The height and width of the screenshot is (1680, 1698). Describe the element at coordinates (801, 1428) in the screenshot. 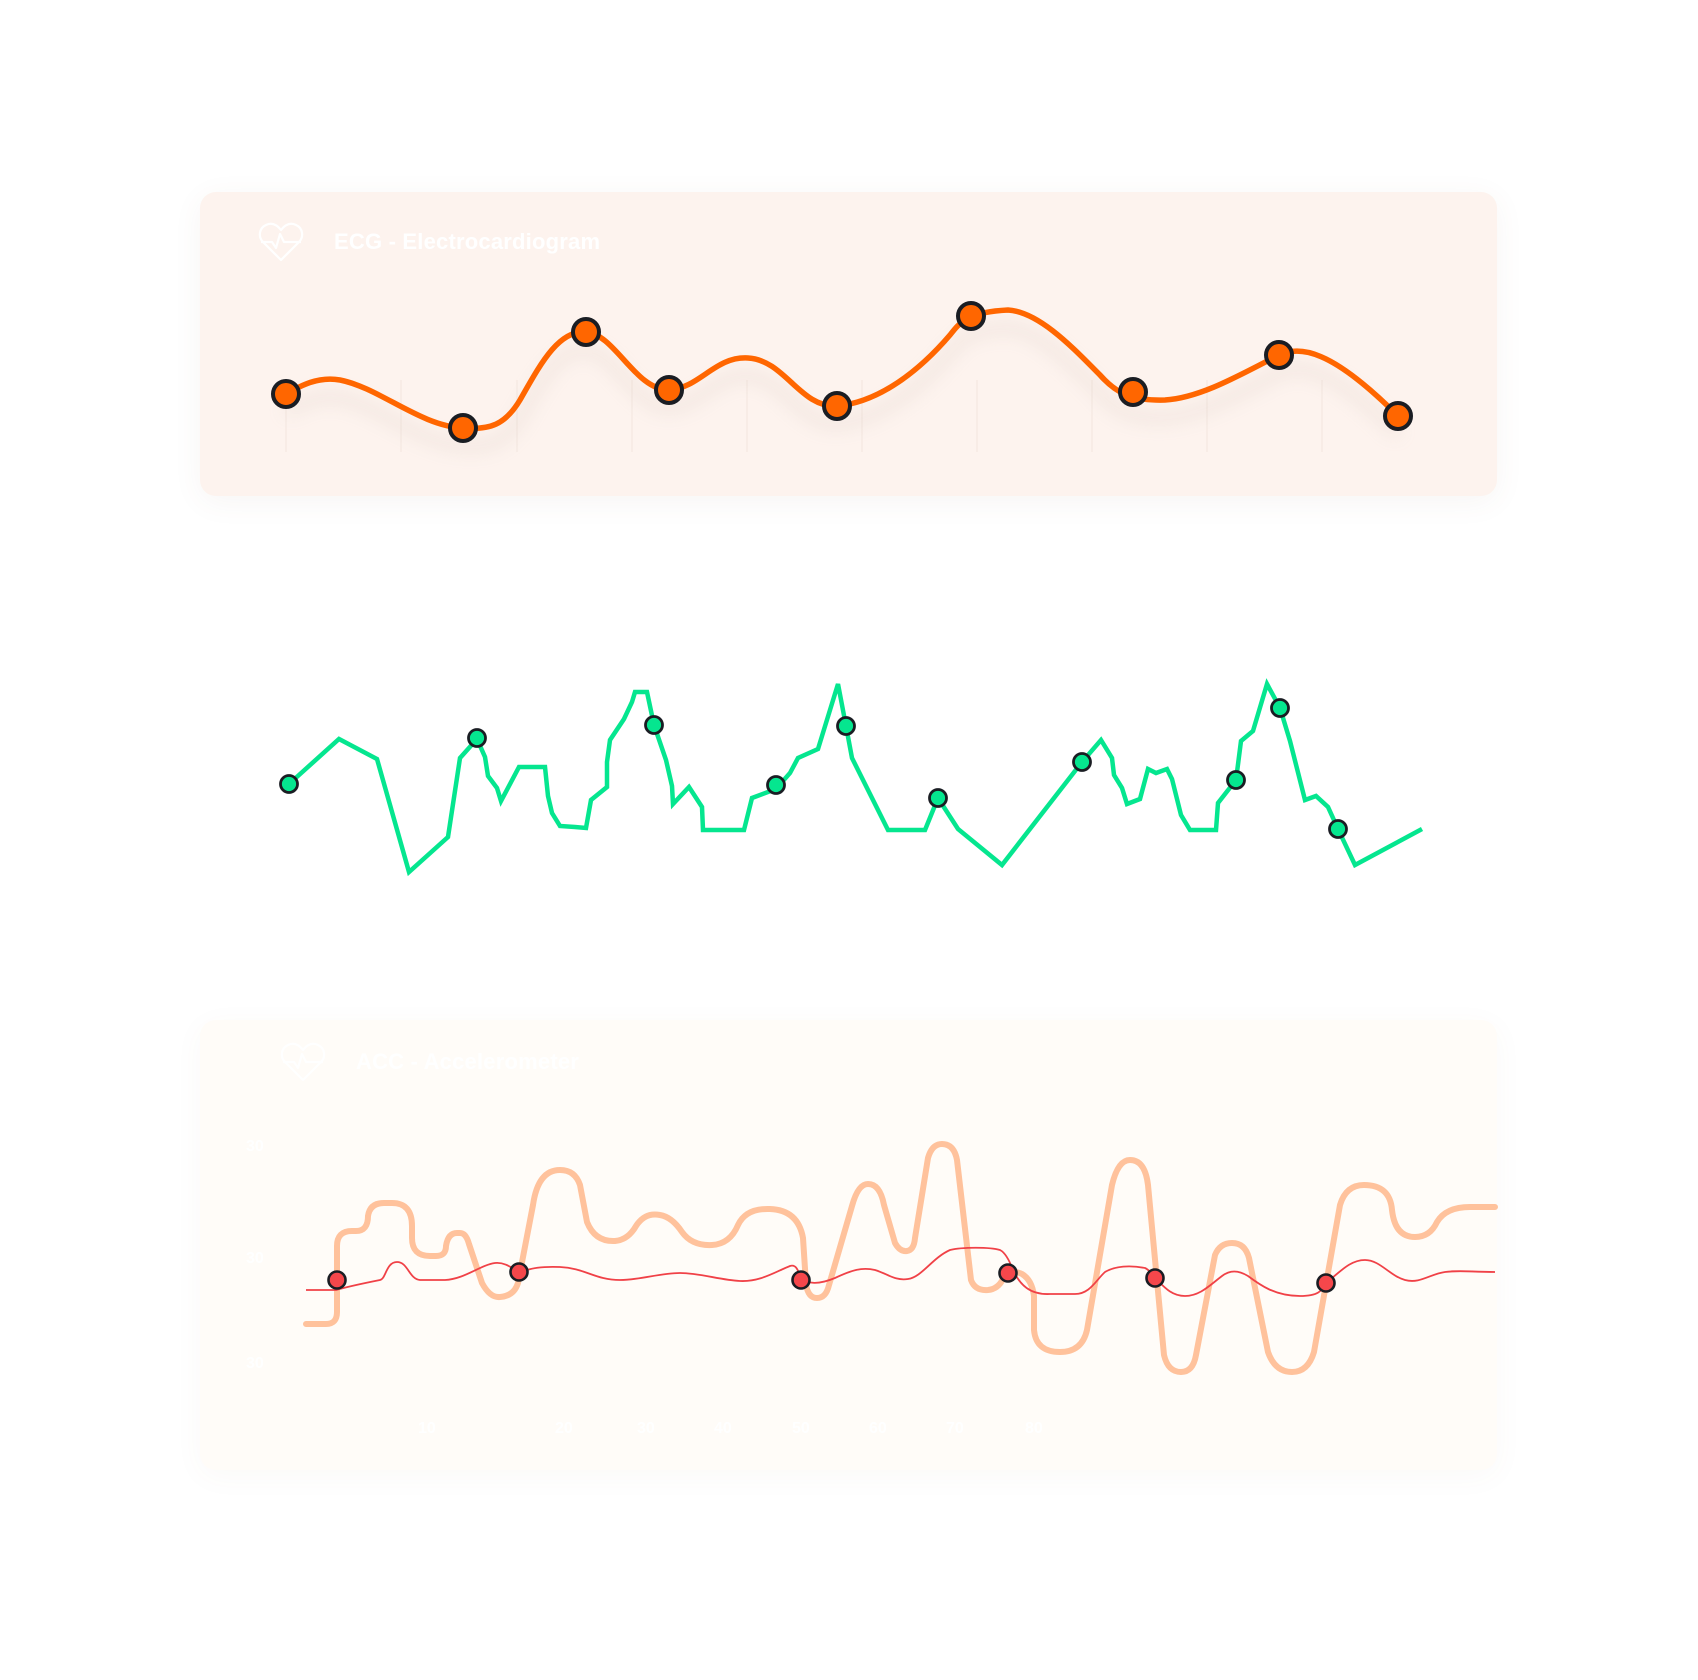

I see `x-axis-tick: 50` at that location.